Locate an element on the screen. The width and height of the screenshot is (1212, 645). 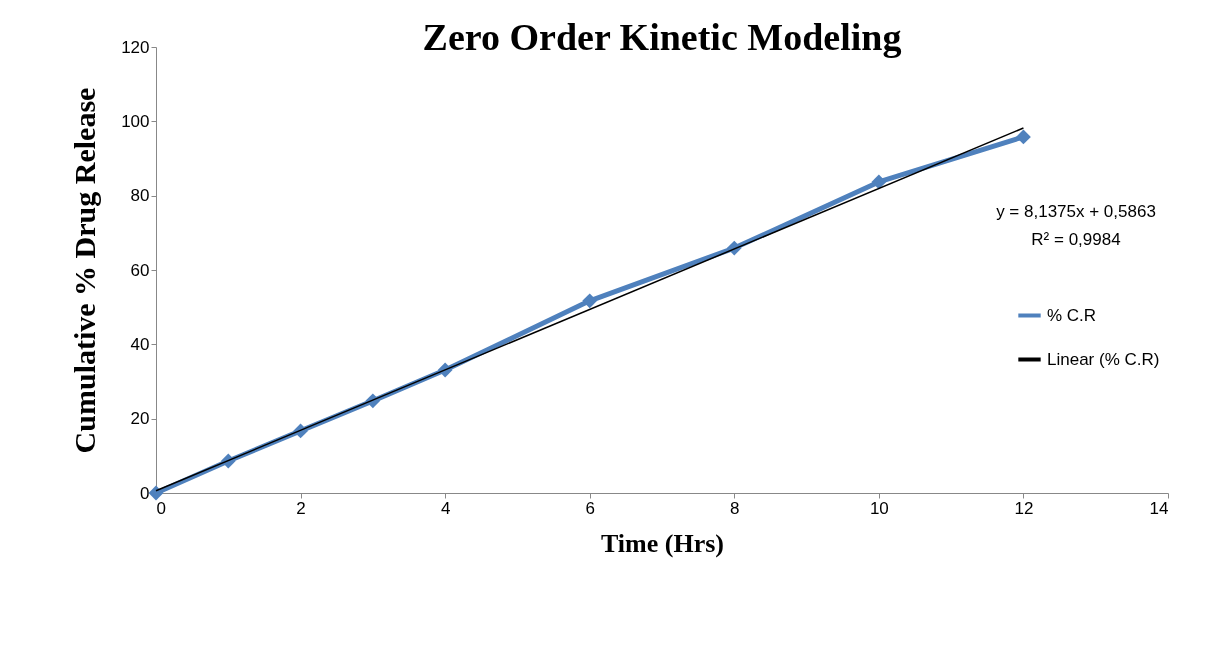
y-tick-label: 20 is located at coordinates (140, 419).